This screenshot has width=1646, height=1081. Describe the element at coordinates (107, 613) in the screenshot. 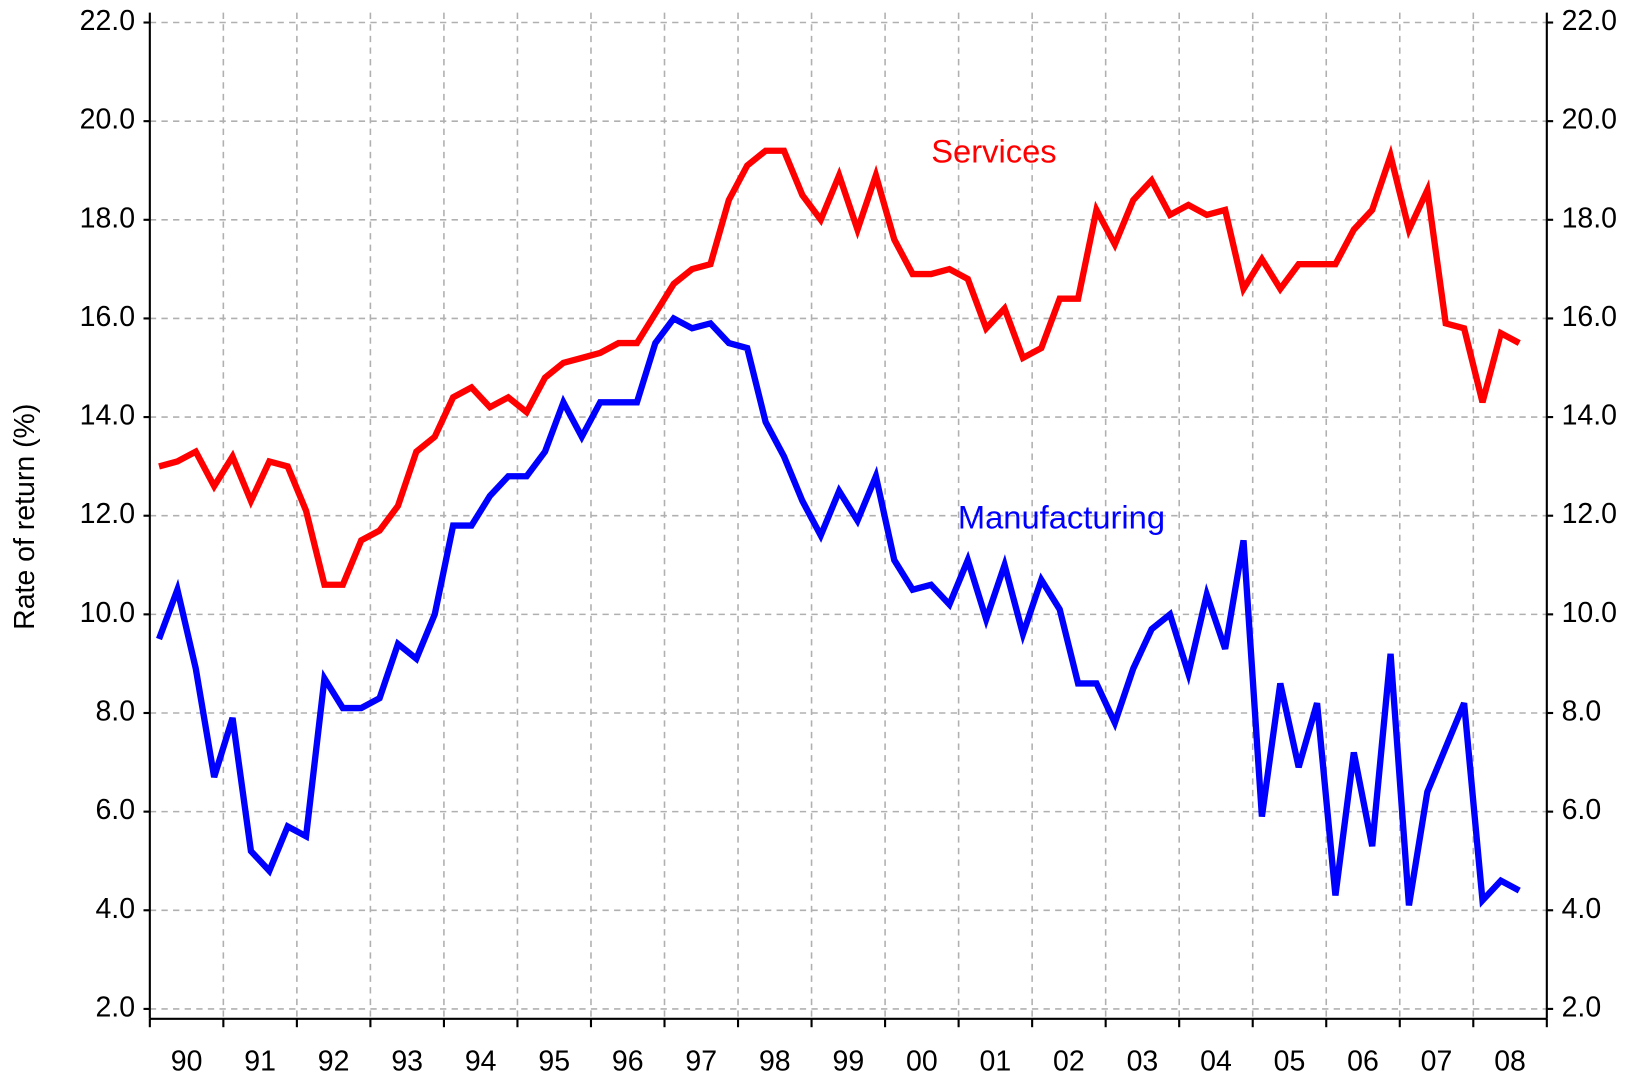

I see `y-tick-label: 10.0` at that location.